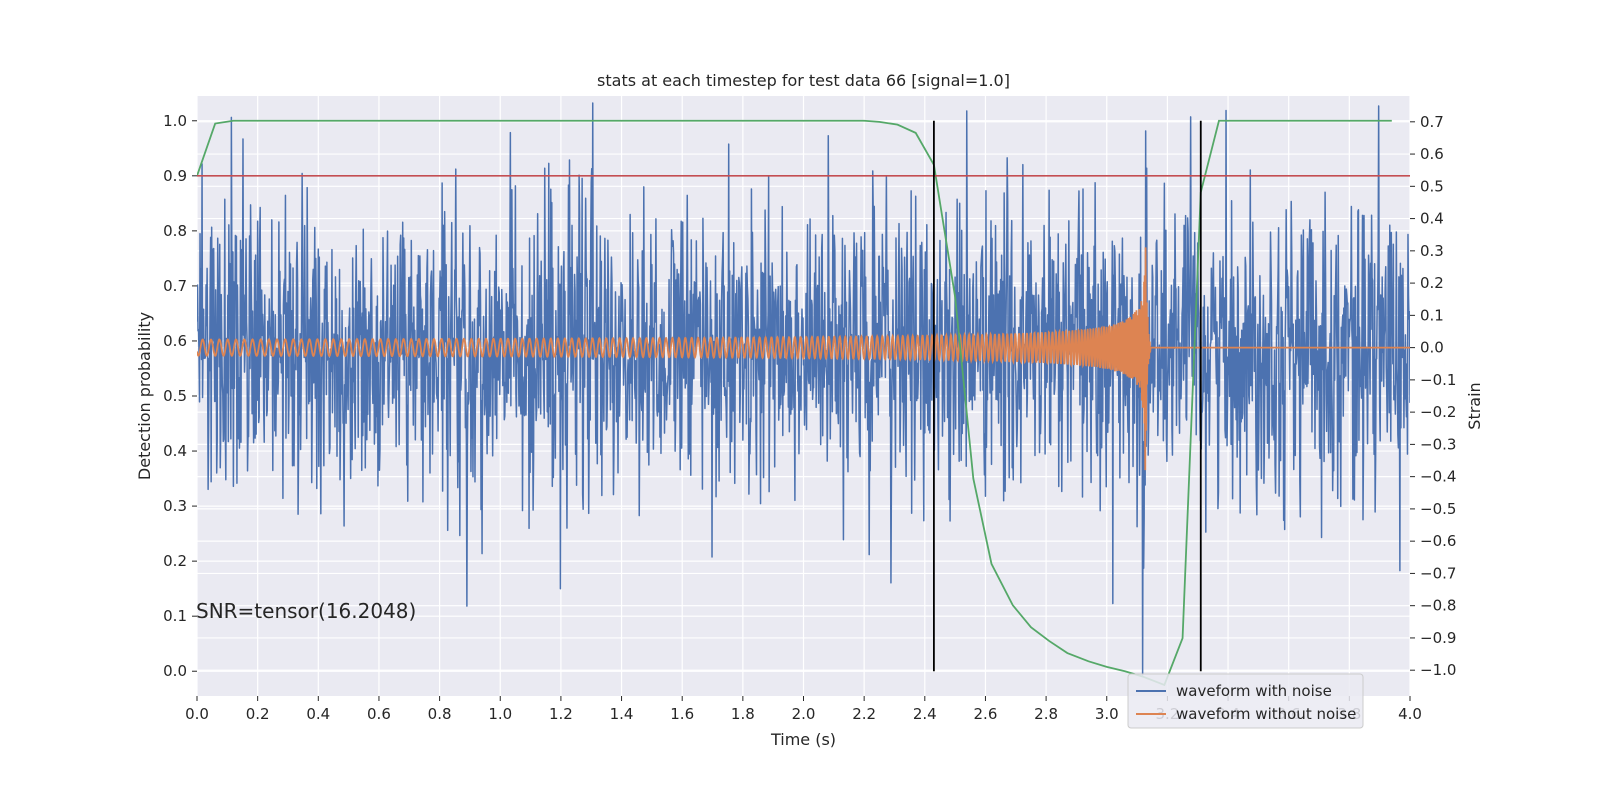 Image resolution: width=1600 pixels, height=800 pixels. What do you see at coordinates (1432, 283) in the screenshot?
I see `y-right-tick-label: 0.2` at bounding box center [1432, 283].